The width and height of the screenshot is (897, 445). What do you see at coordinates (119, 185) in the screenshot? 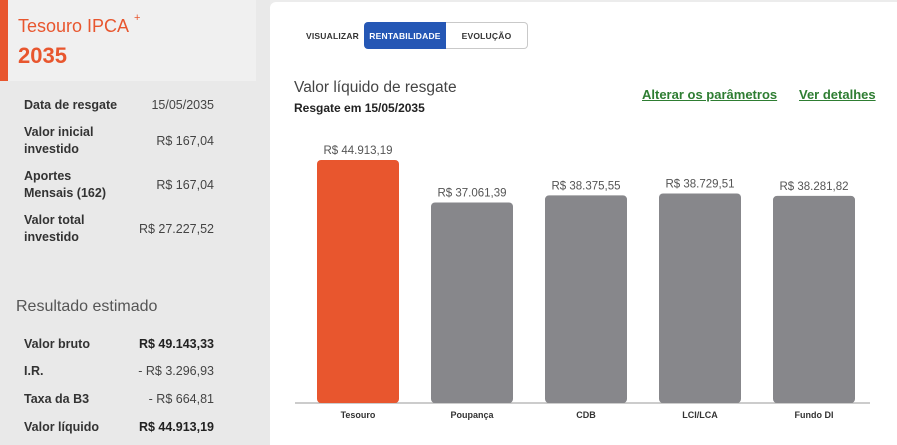
I see `input-row-monthly-contributions: Aportes Mensais (162) R$ 167,04` at bounding box center [119, 185].